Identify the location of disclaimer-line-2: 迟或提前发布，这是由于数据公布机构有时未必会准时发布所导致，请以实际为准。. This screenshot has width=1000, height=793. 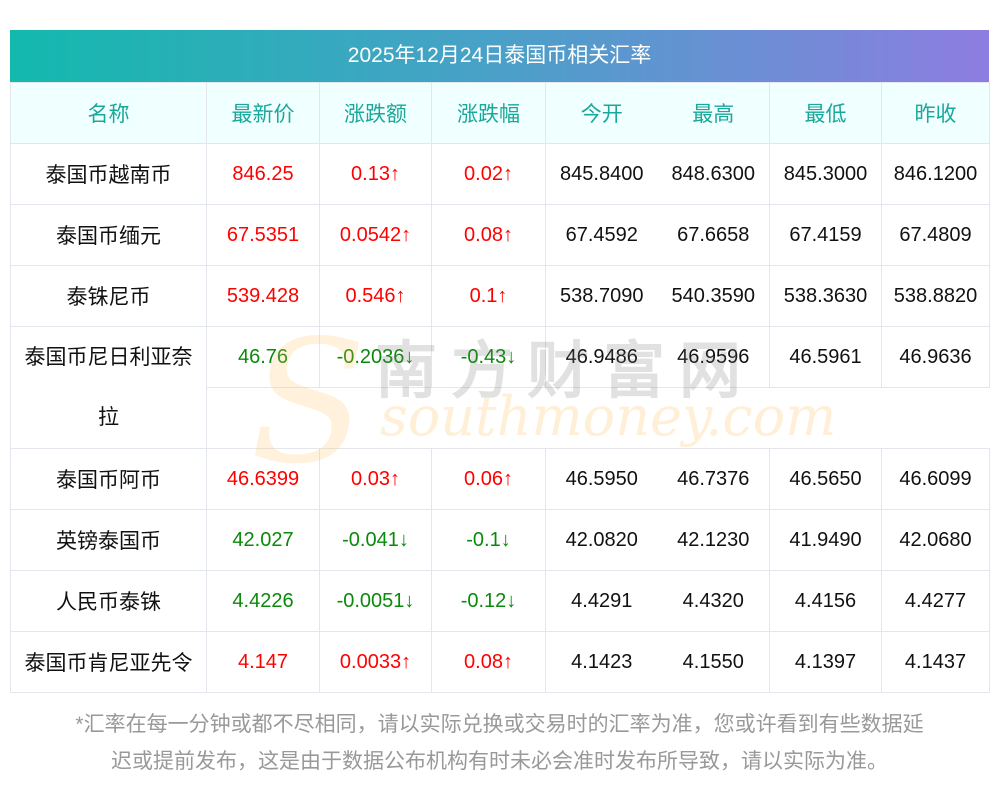
(499, 761).